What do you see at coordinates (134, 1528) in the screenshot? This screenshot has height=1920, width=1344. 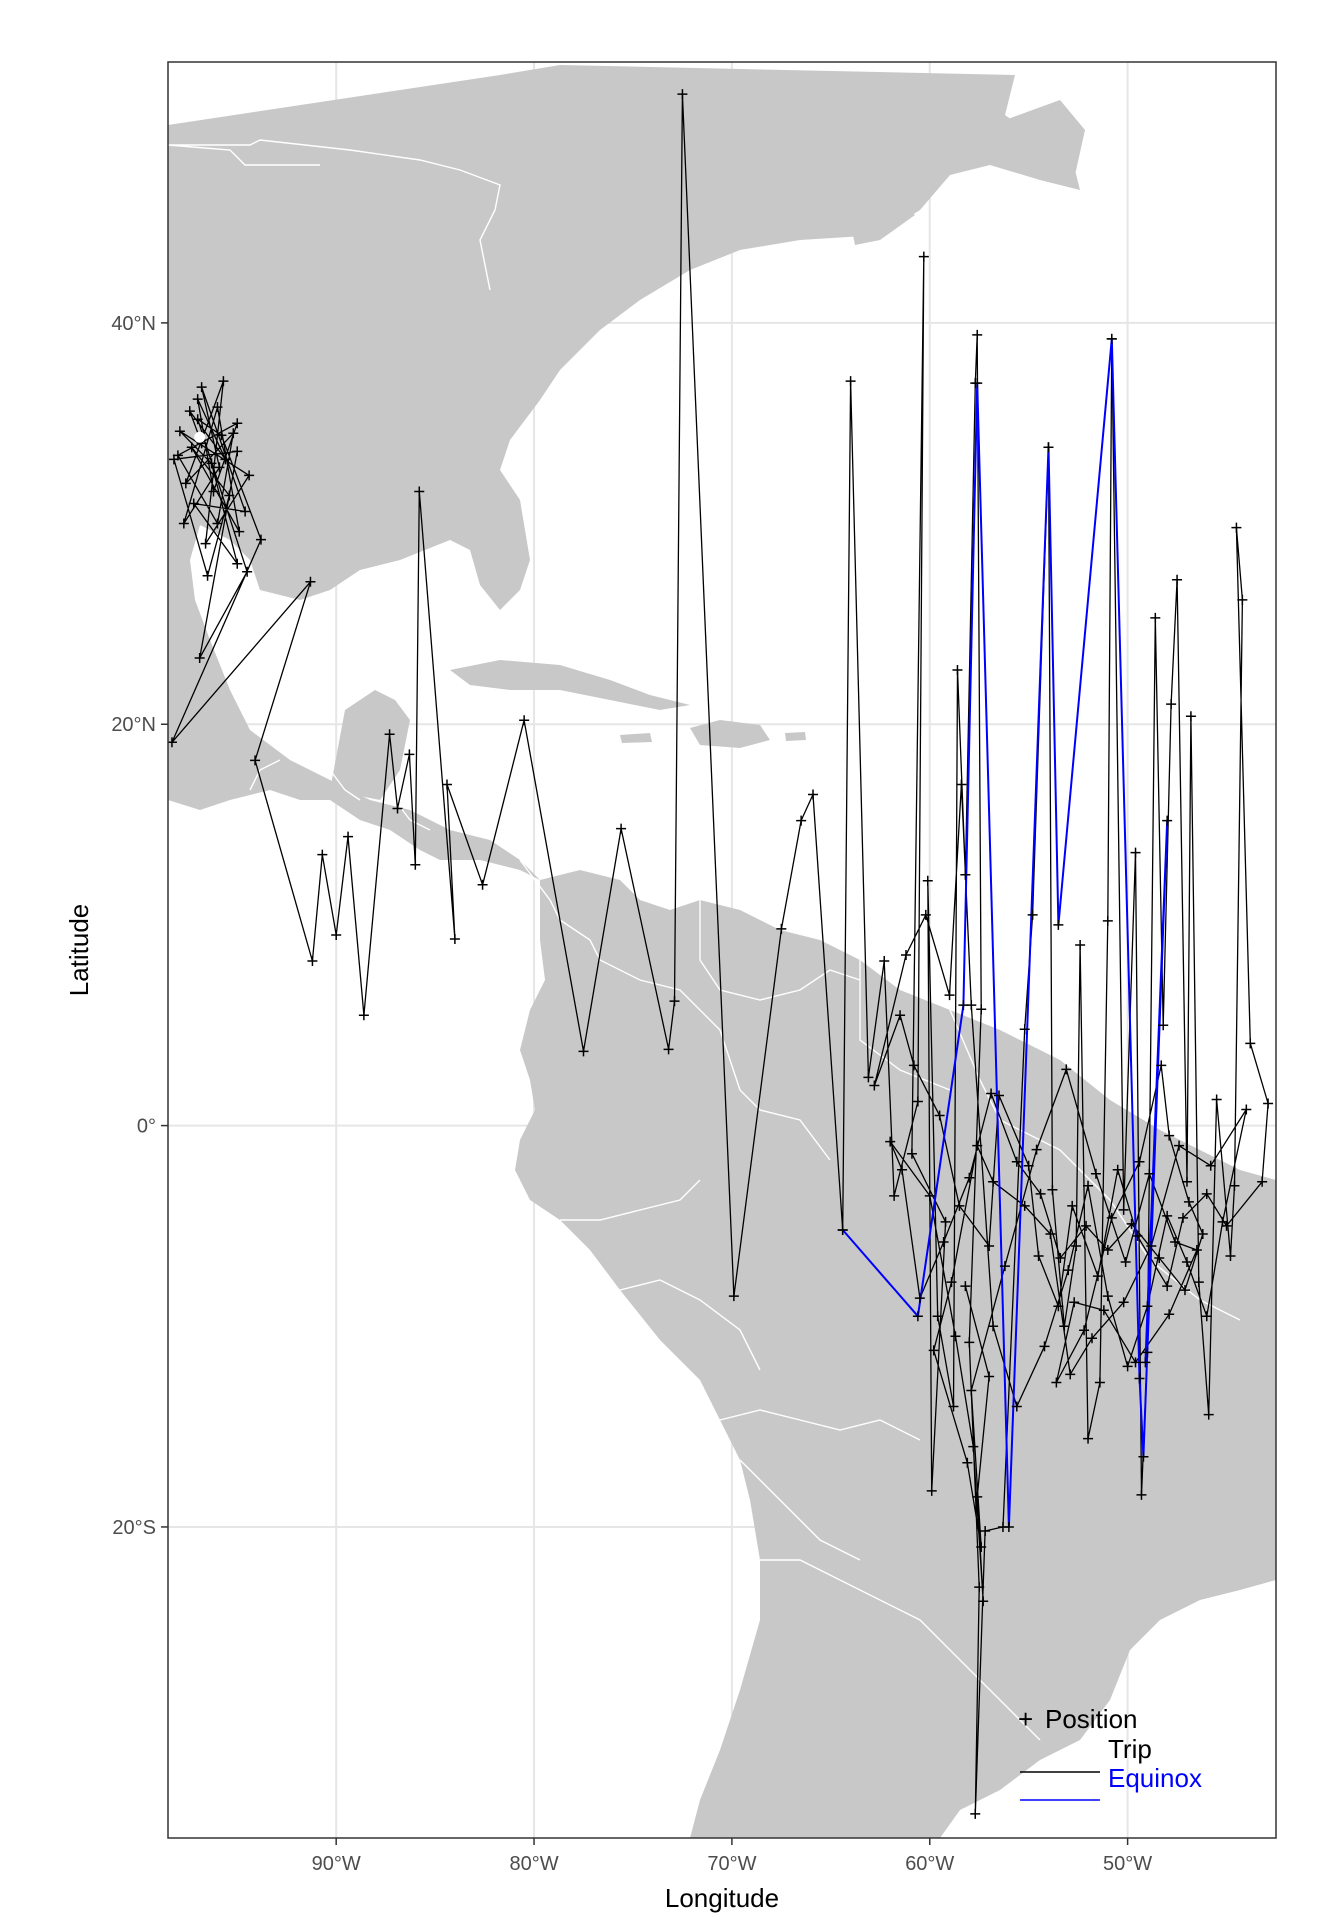 I see `y-tick-label: 20°S` at bounding box center [134, 1528].